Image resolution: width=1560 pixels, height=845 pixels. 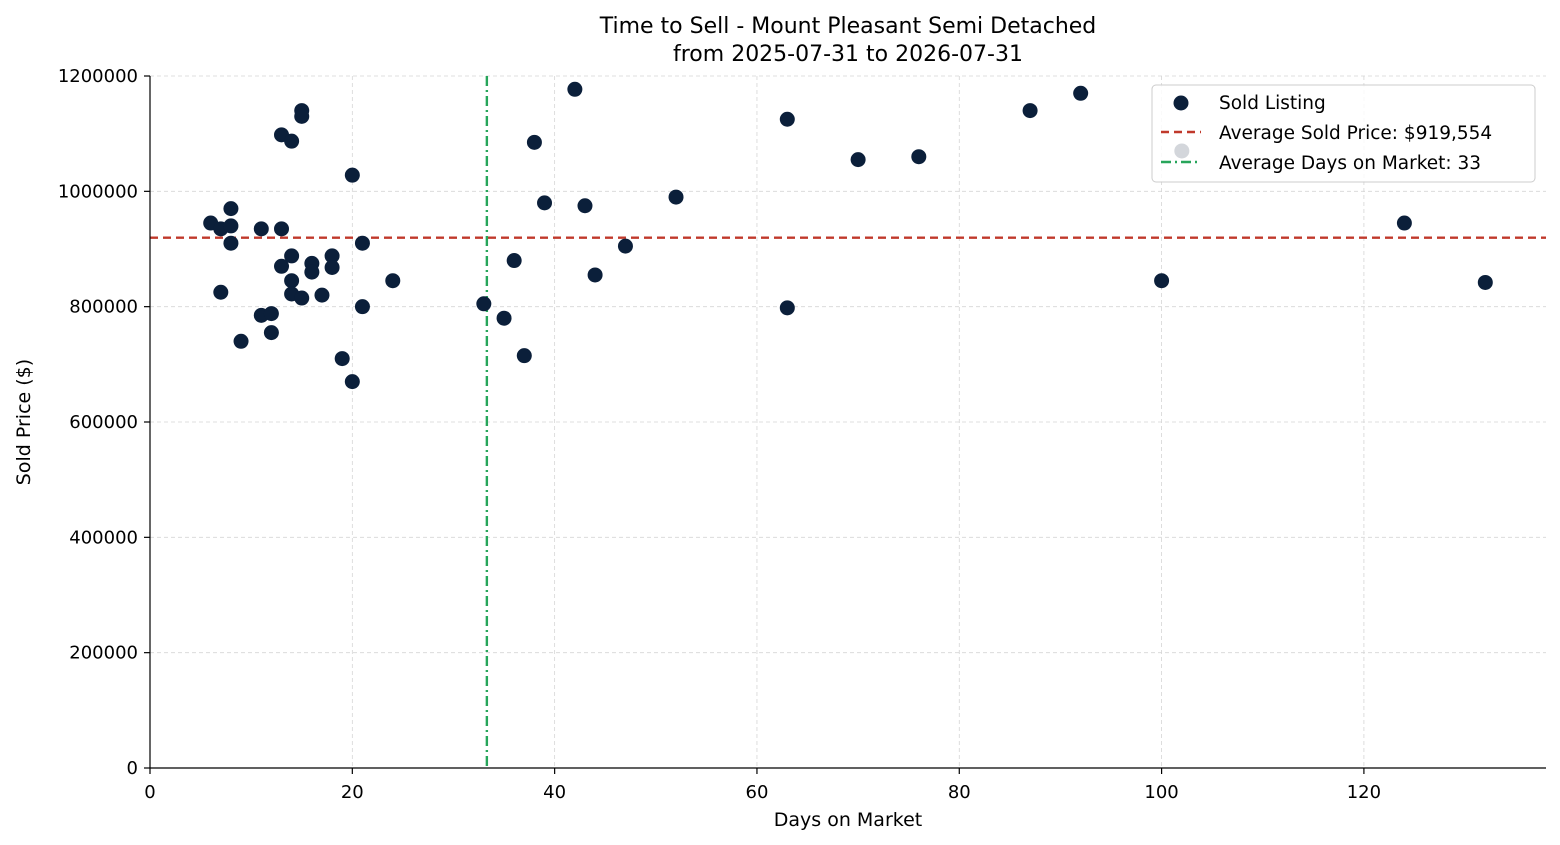 I want to click on legend-label-avg-days: Average Days on Market: 33, so click(x=1350, y=163).